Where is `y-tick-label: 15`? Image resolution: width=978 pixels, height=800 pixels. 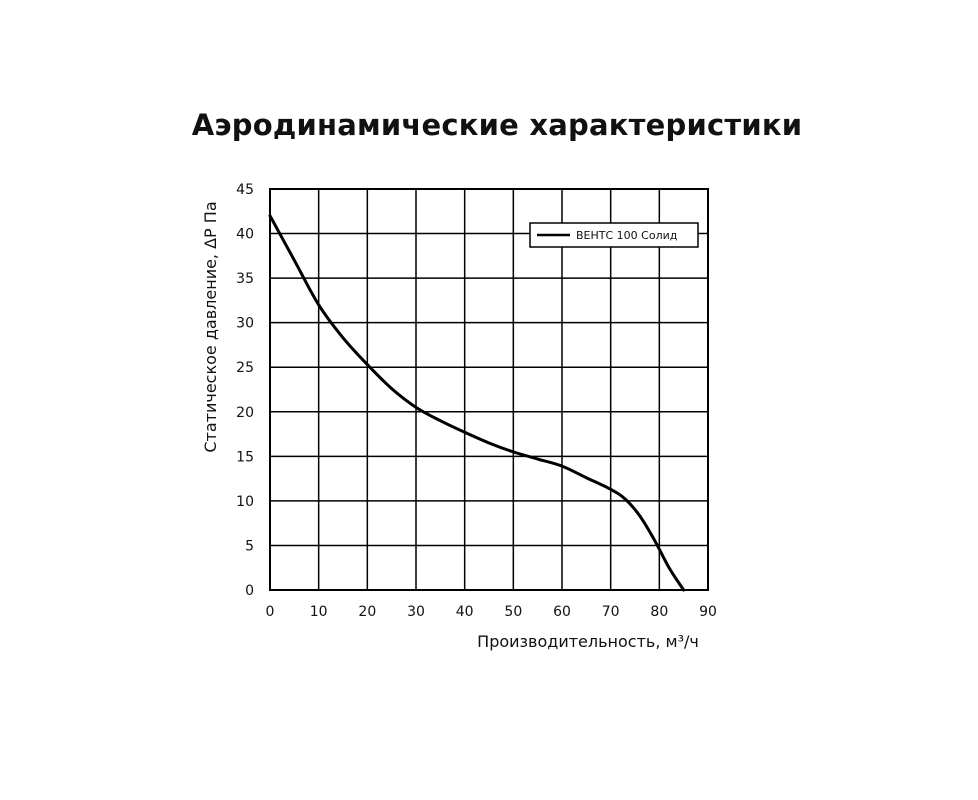 y-tick-label: 15 is located at coordinates (245, 457).